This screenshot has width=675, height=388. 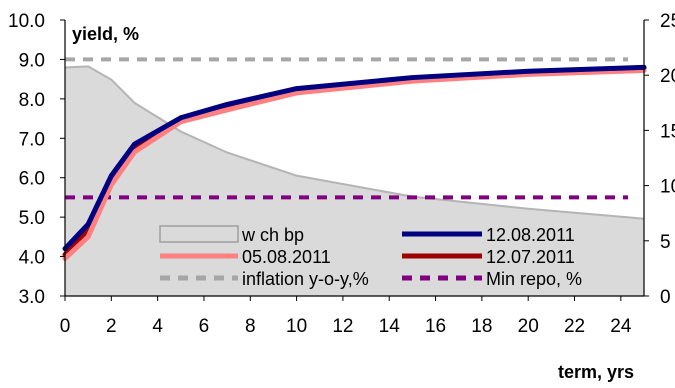 What do you see at coordinates (32, 100) in the screenshot?
I see `y-tick-label: 8.0` at bounding box center [32, 100].